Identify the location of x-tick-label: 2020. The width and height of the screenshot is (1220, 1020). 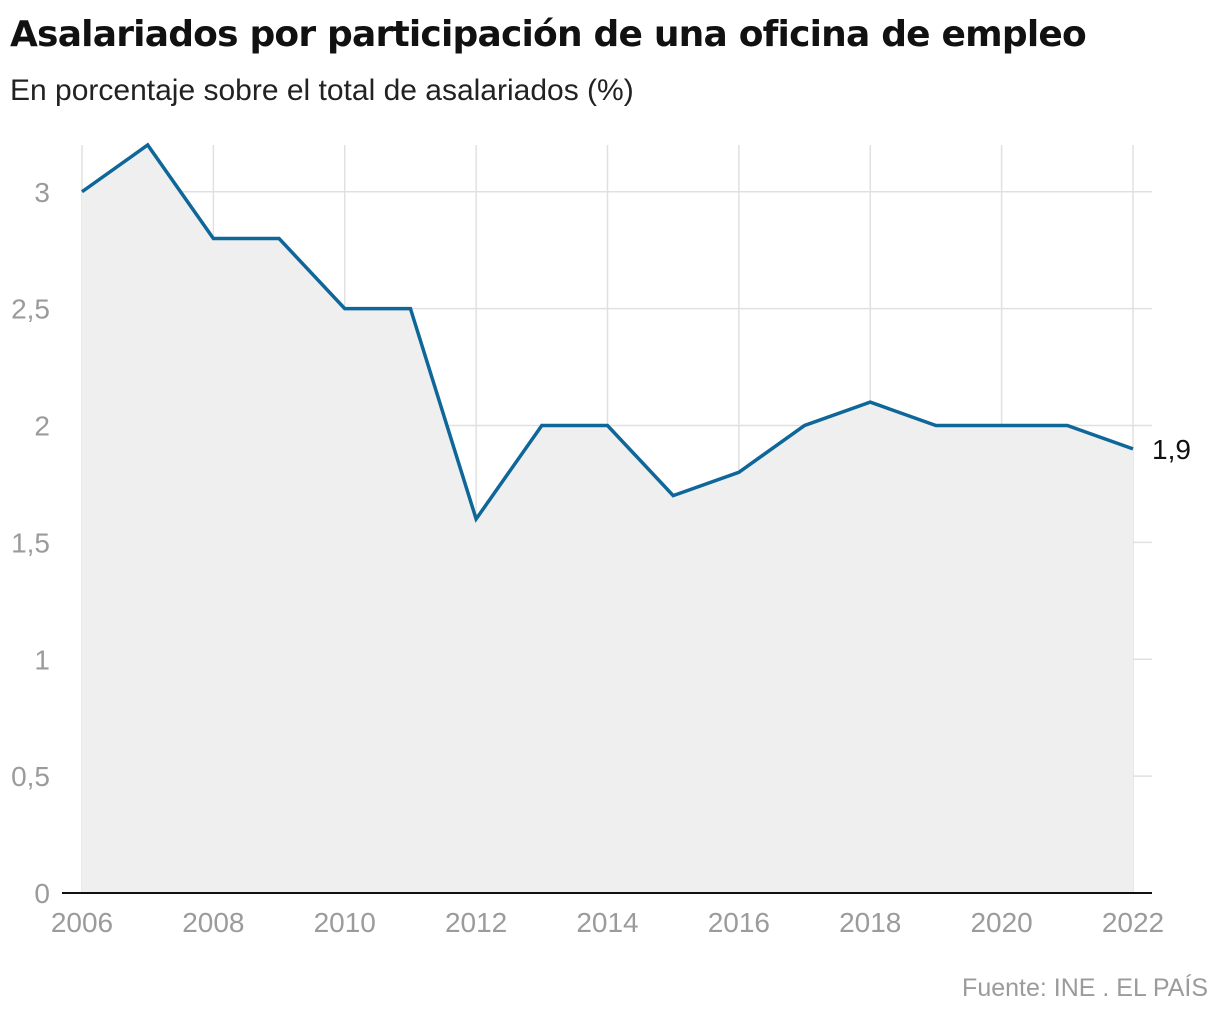
(1001, 922).